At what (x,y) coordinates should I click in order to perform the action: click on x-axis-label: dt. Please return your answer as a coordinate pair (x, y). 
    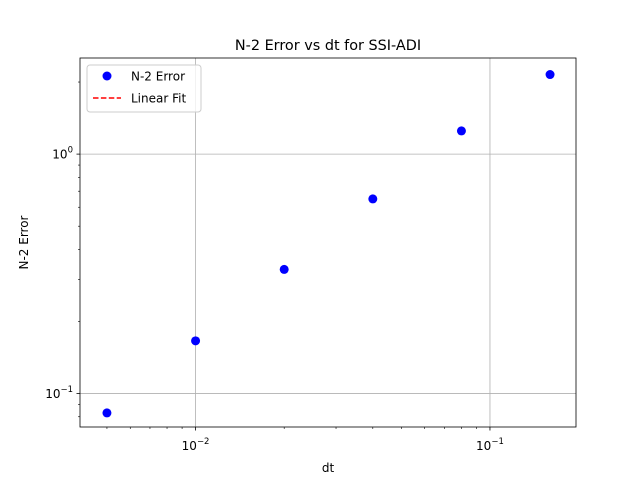
    Looking at the image, I should click on (328, 468).